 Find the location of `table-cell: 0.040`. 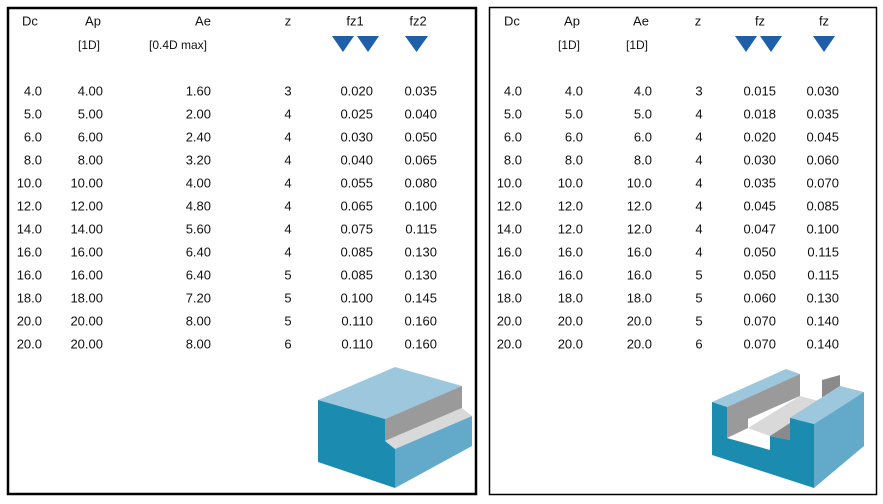

table-cell: 0.040 is located at coordinates (420, 113).